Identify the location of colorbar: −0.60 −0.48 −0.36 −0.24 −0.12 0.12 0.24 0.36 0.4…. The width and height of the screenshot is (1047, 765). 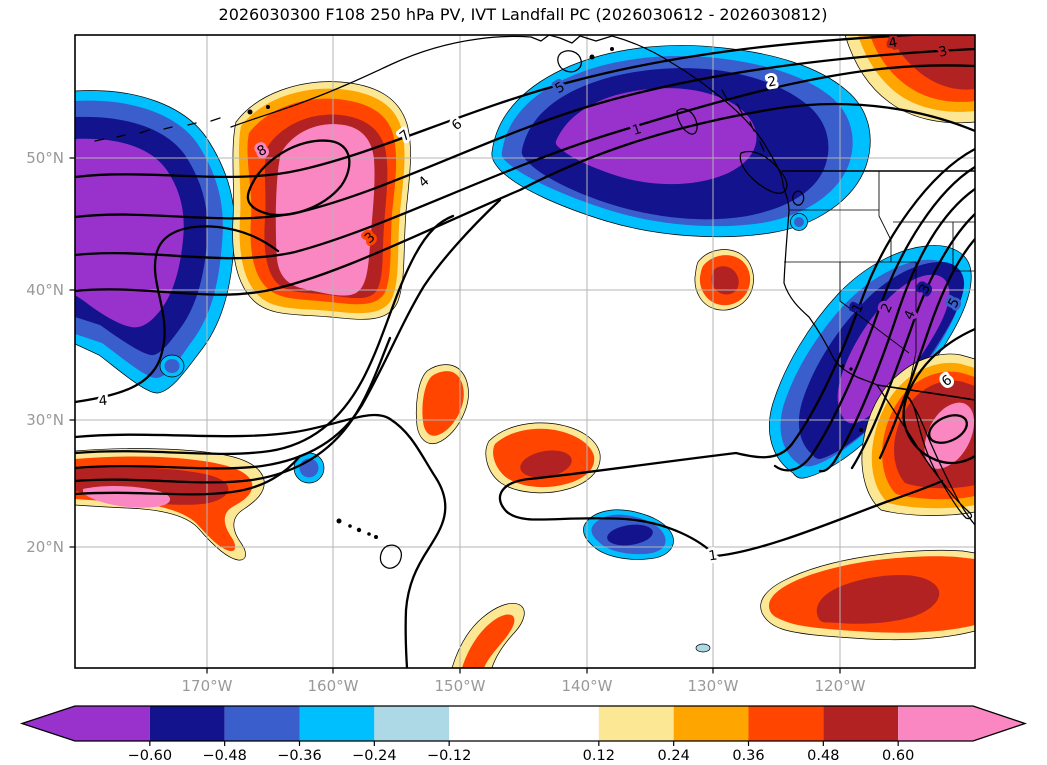
(523, 734).